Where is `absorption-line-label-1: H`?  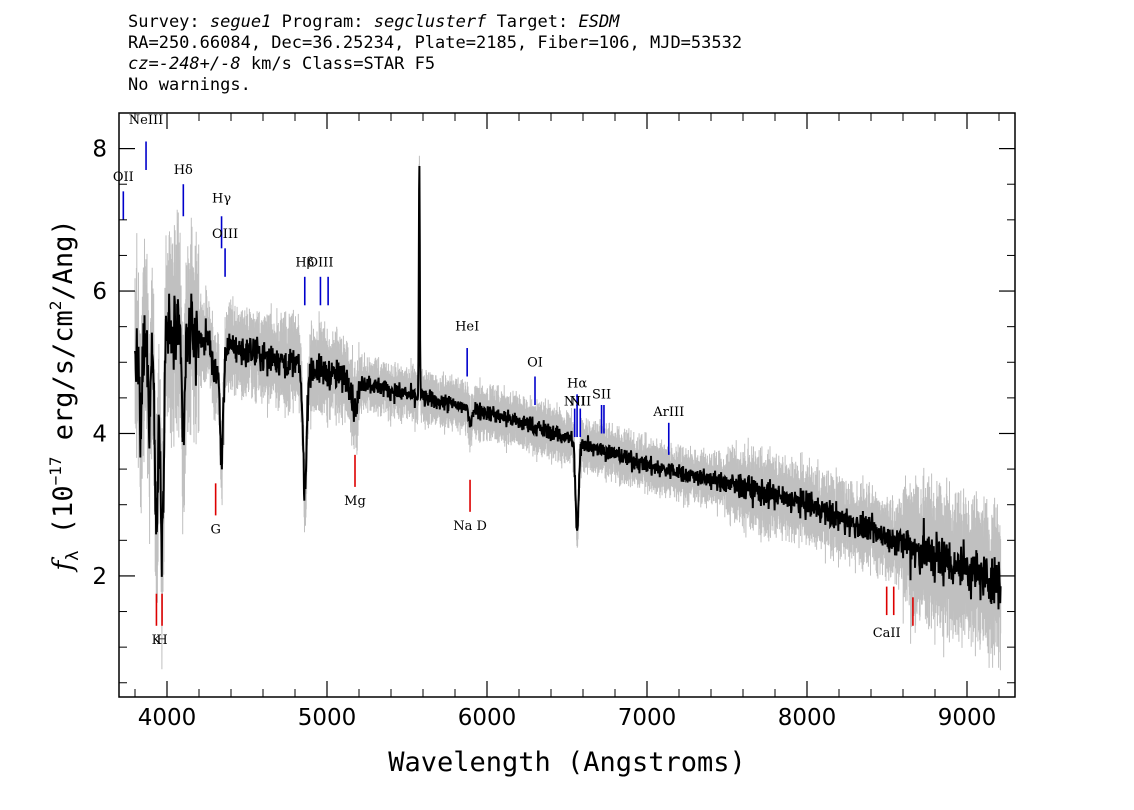
absorption-line-label-1: H is located at coordinates (161, 640).